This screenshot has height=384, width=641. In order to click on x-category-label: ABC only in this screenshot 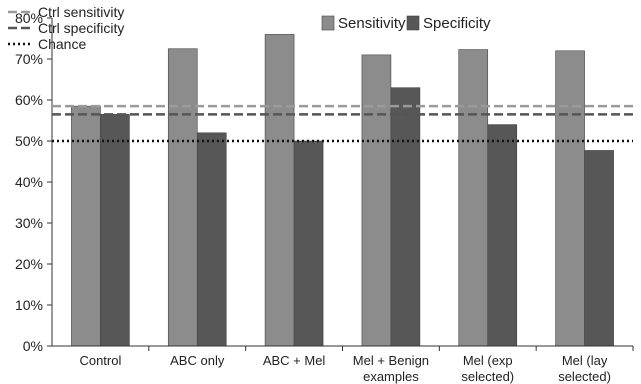, I will do `click(197, 360)`.